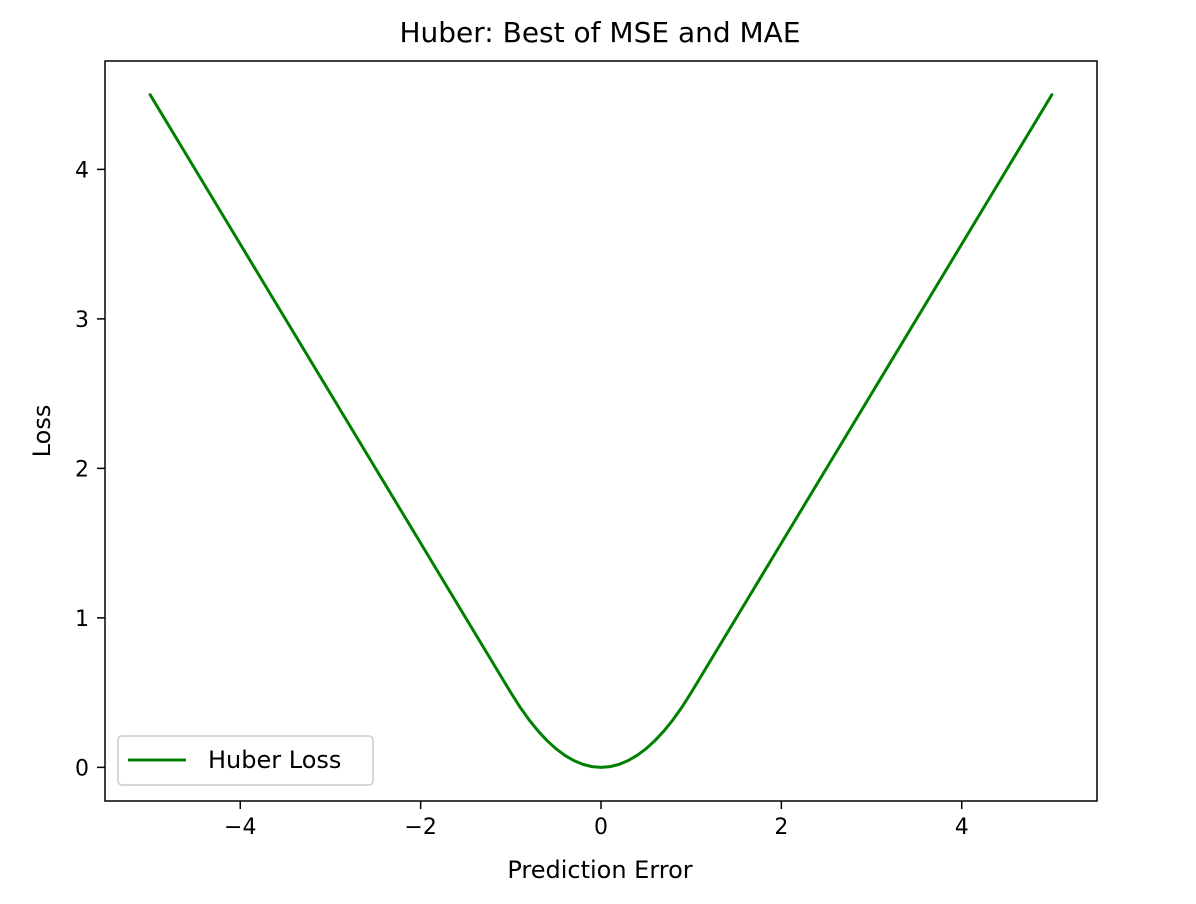  I want to click on x-tick-label: −2, so click(420, 827).